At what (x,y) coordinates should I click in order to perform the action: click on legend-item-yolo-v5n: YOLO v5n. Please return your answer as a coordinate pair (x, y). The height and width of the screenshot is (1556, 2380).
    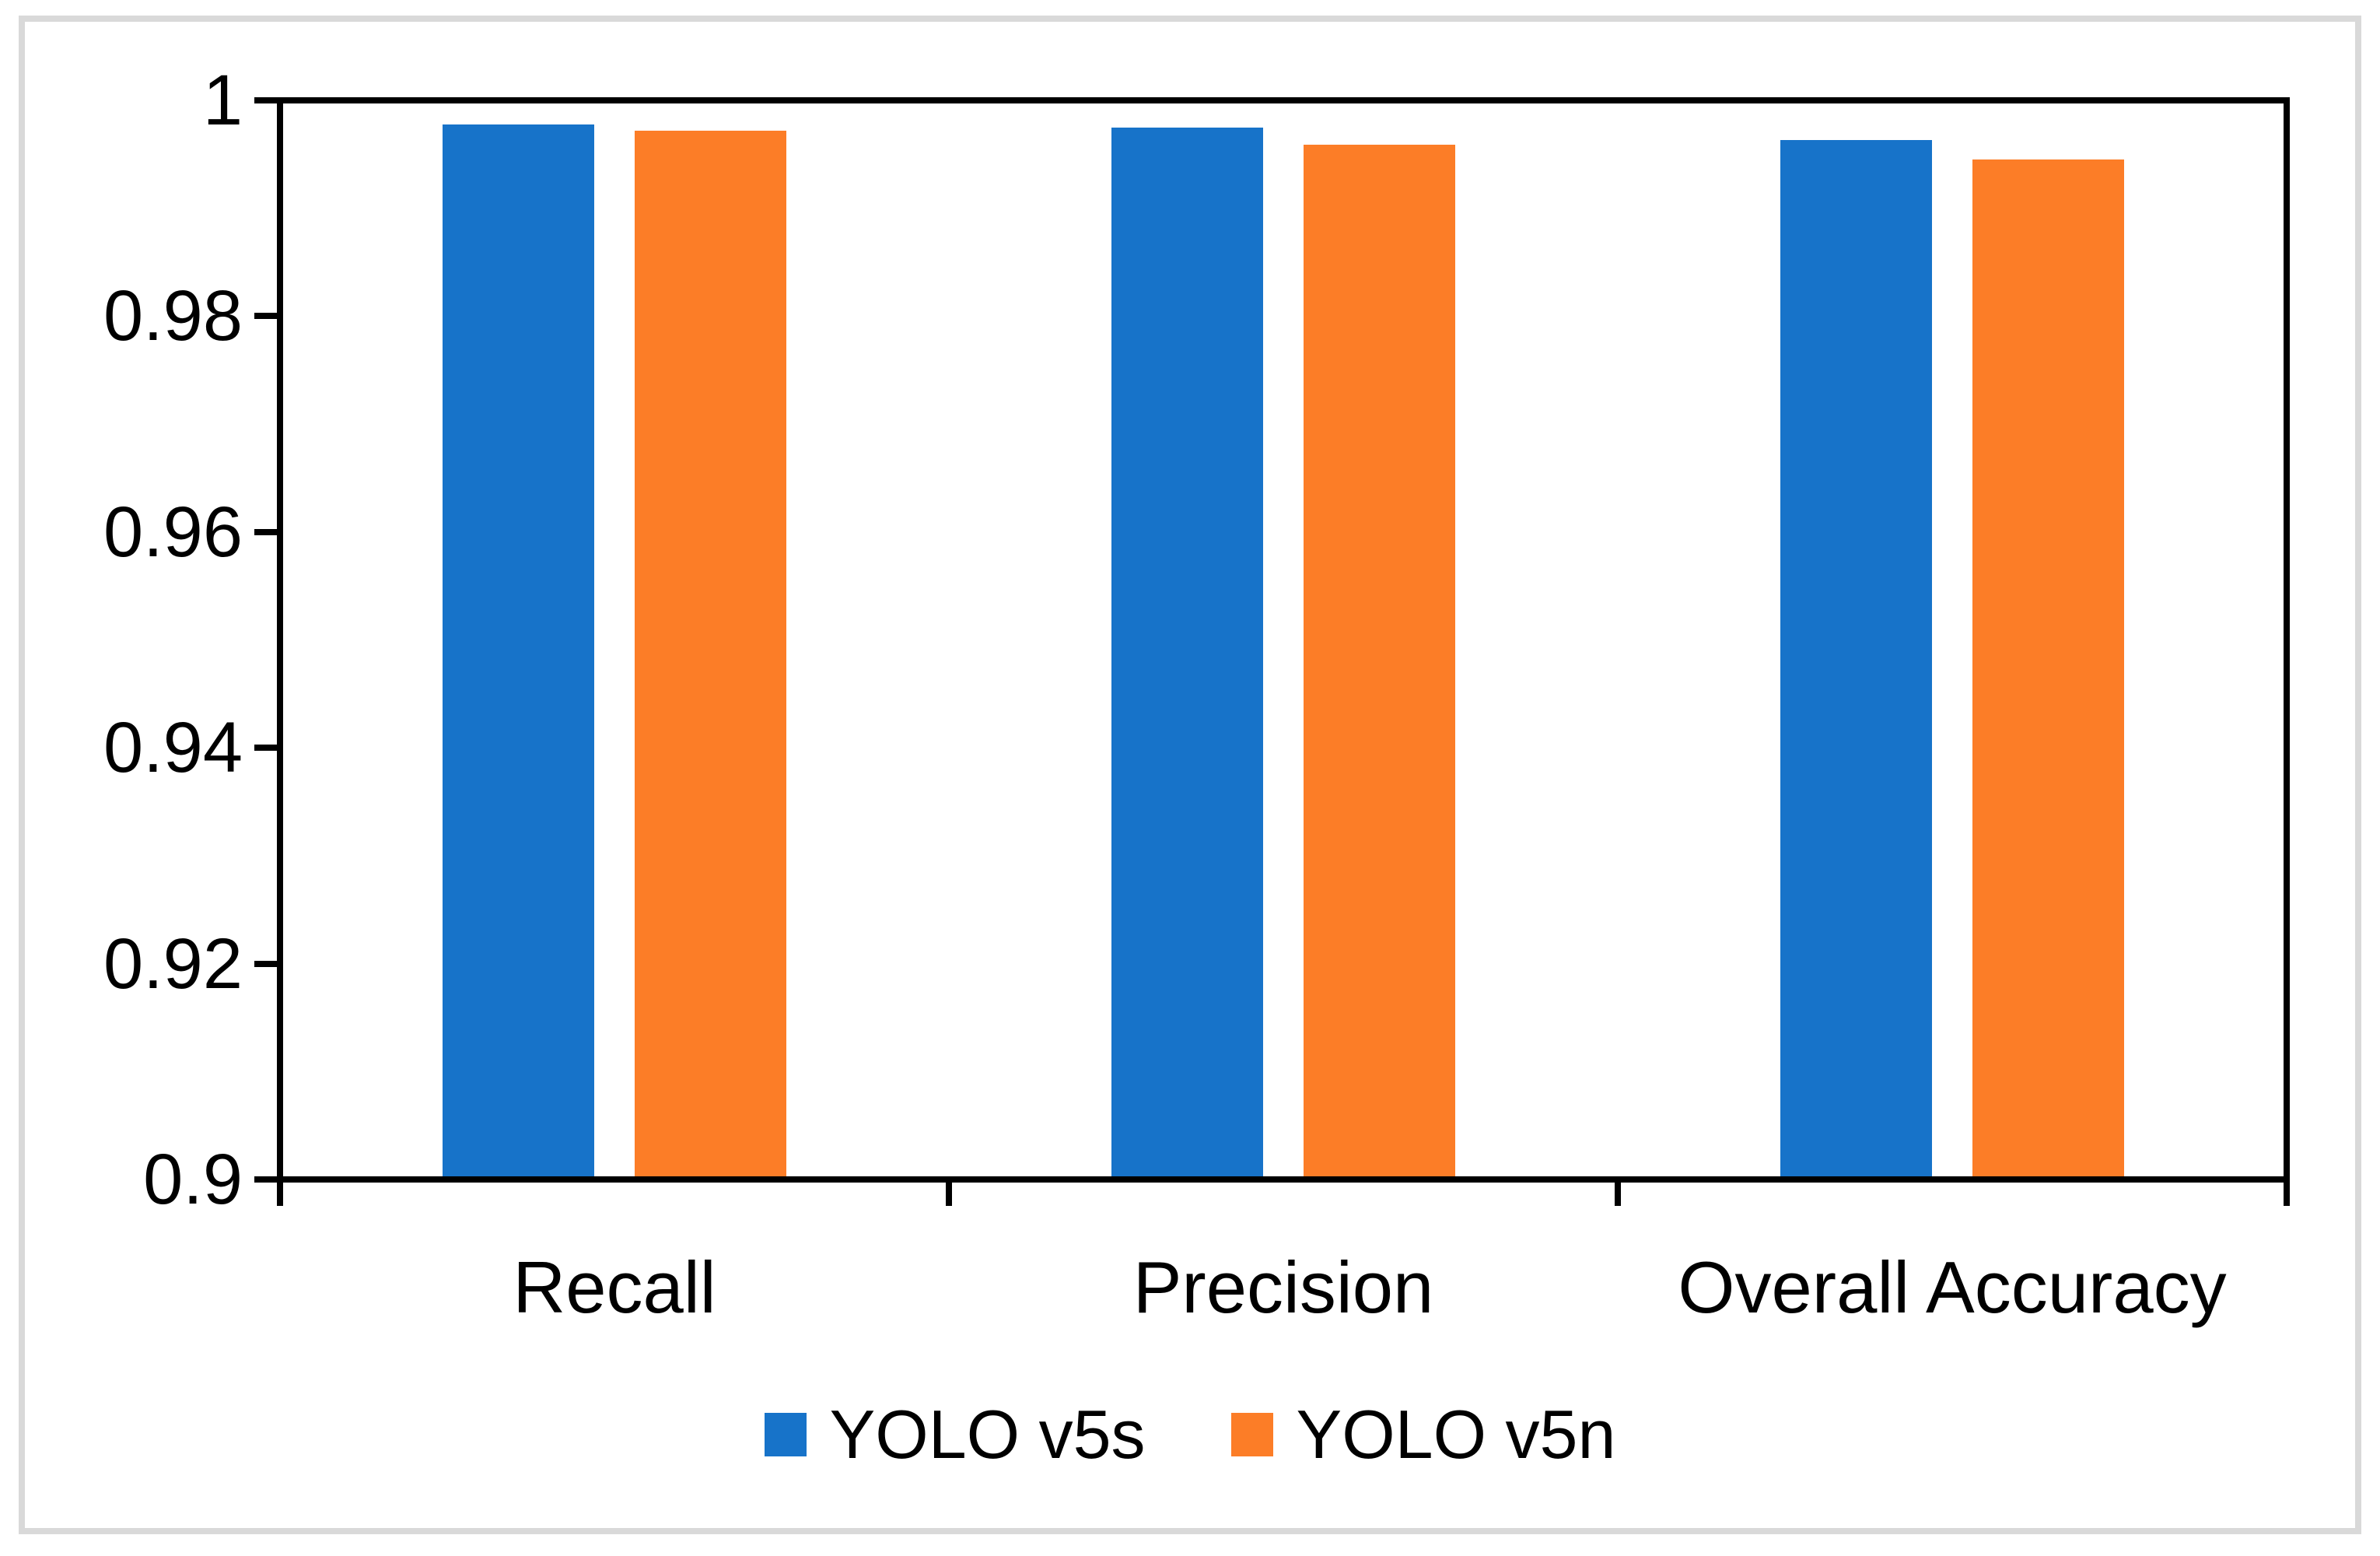
    Looking at the image, I should click on (1423, 1435).